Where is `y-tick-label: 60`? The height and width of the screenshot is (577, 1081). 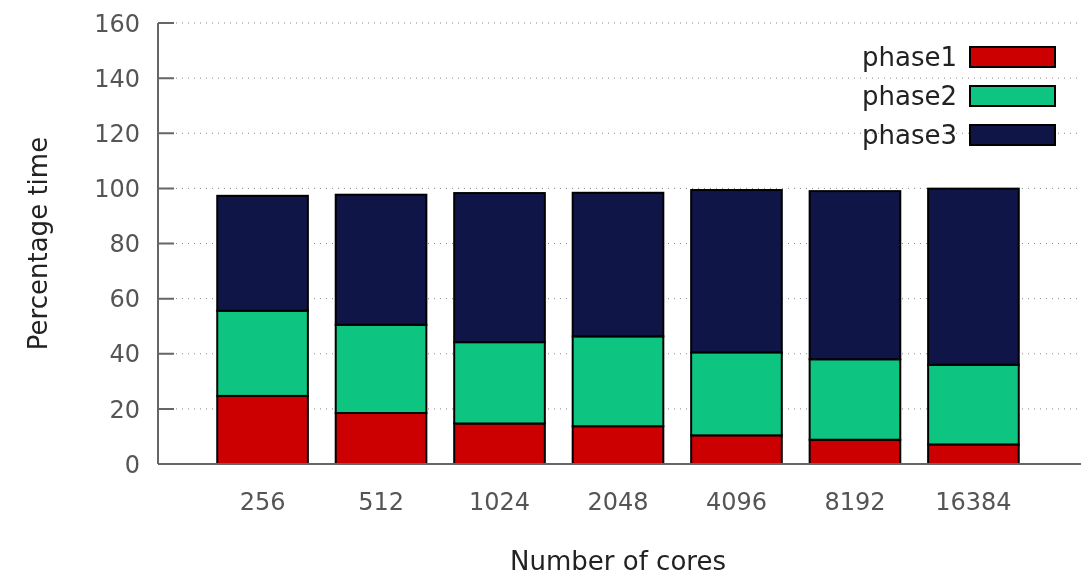 y-tick-label: 60 is located at coordinates (124, 299).